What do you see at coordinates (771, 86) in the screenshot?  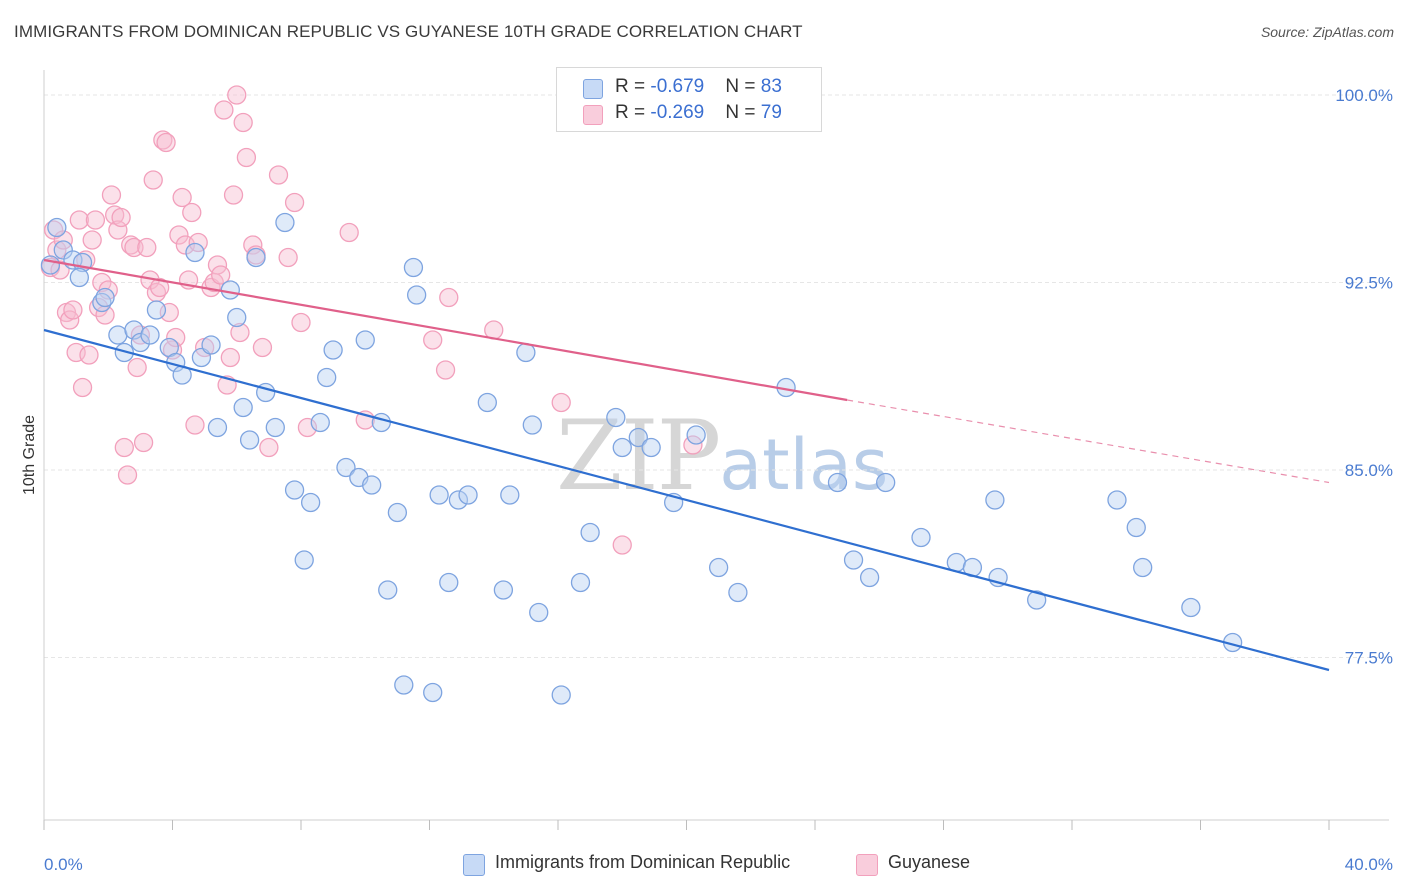 I see `legend-n-value: 83` at bounding box center [771, 86].